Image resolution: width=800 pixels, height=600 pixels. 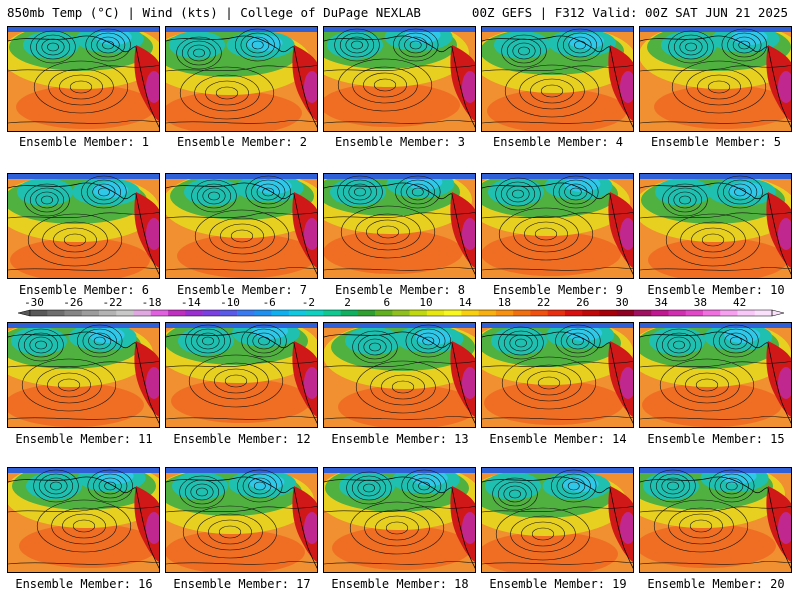 What do you see at coordinates (242, 290) in the screenshot?
I see `ensemble-member-label: Ensemble Member: 7` at bounding box center [242, 290].